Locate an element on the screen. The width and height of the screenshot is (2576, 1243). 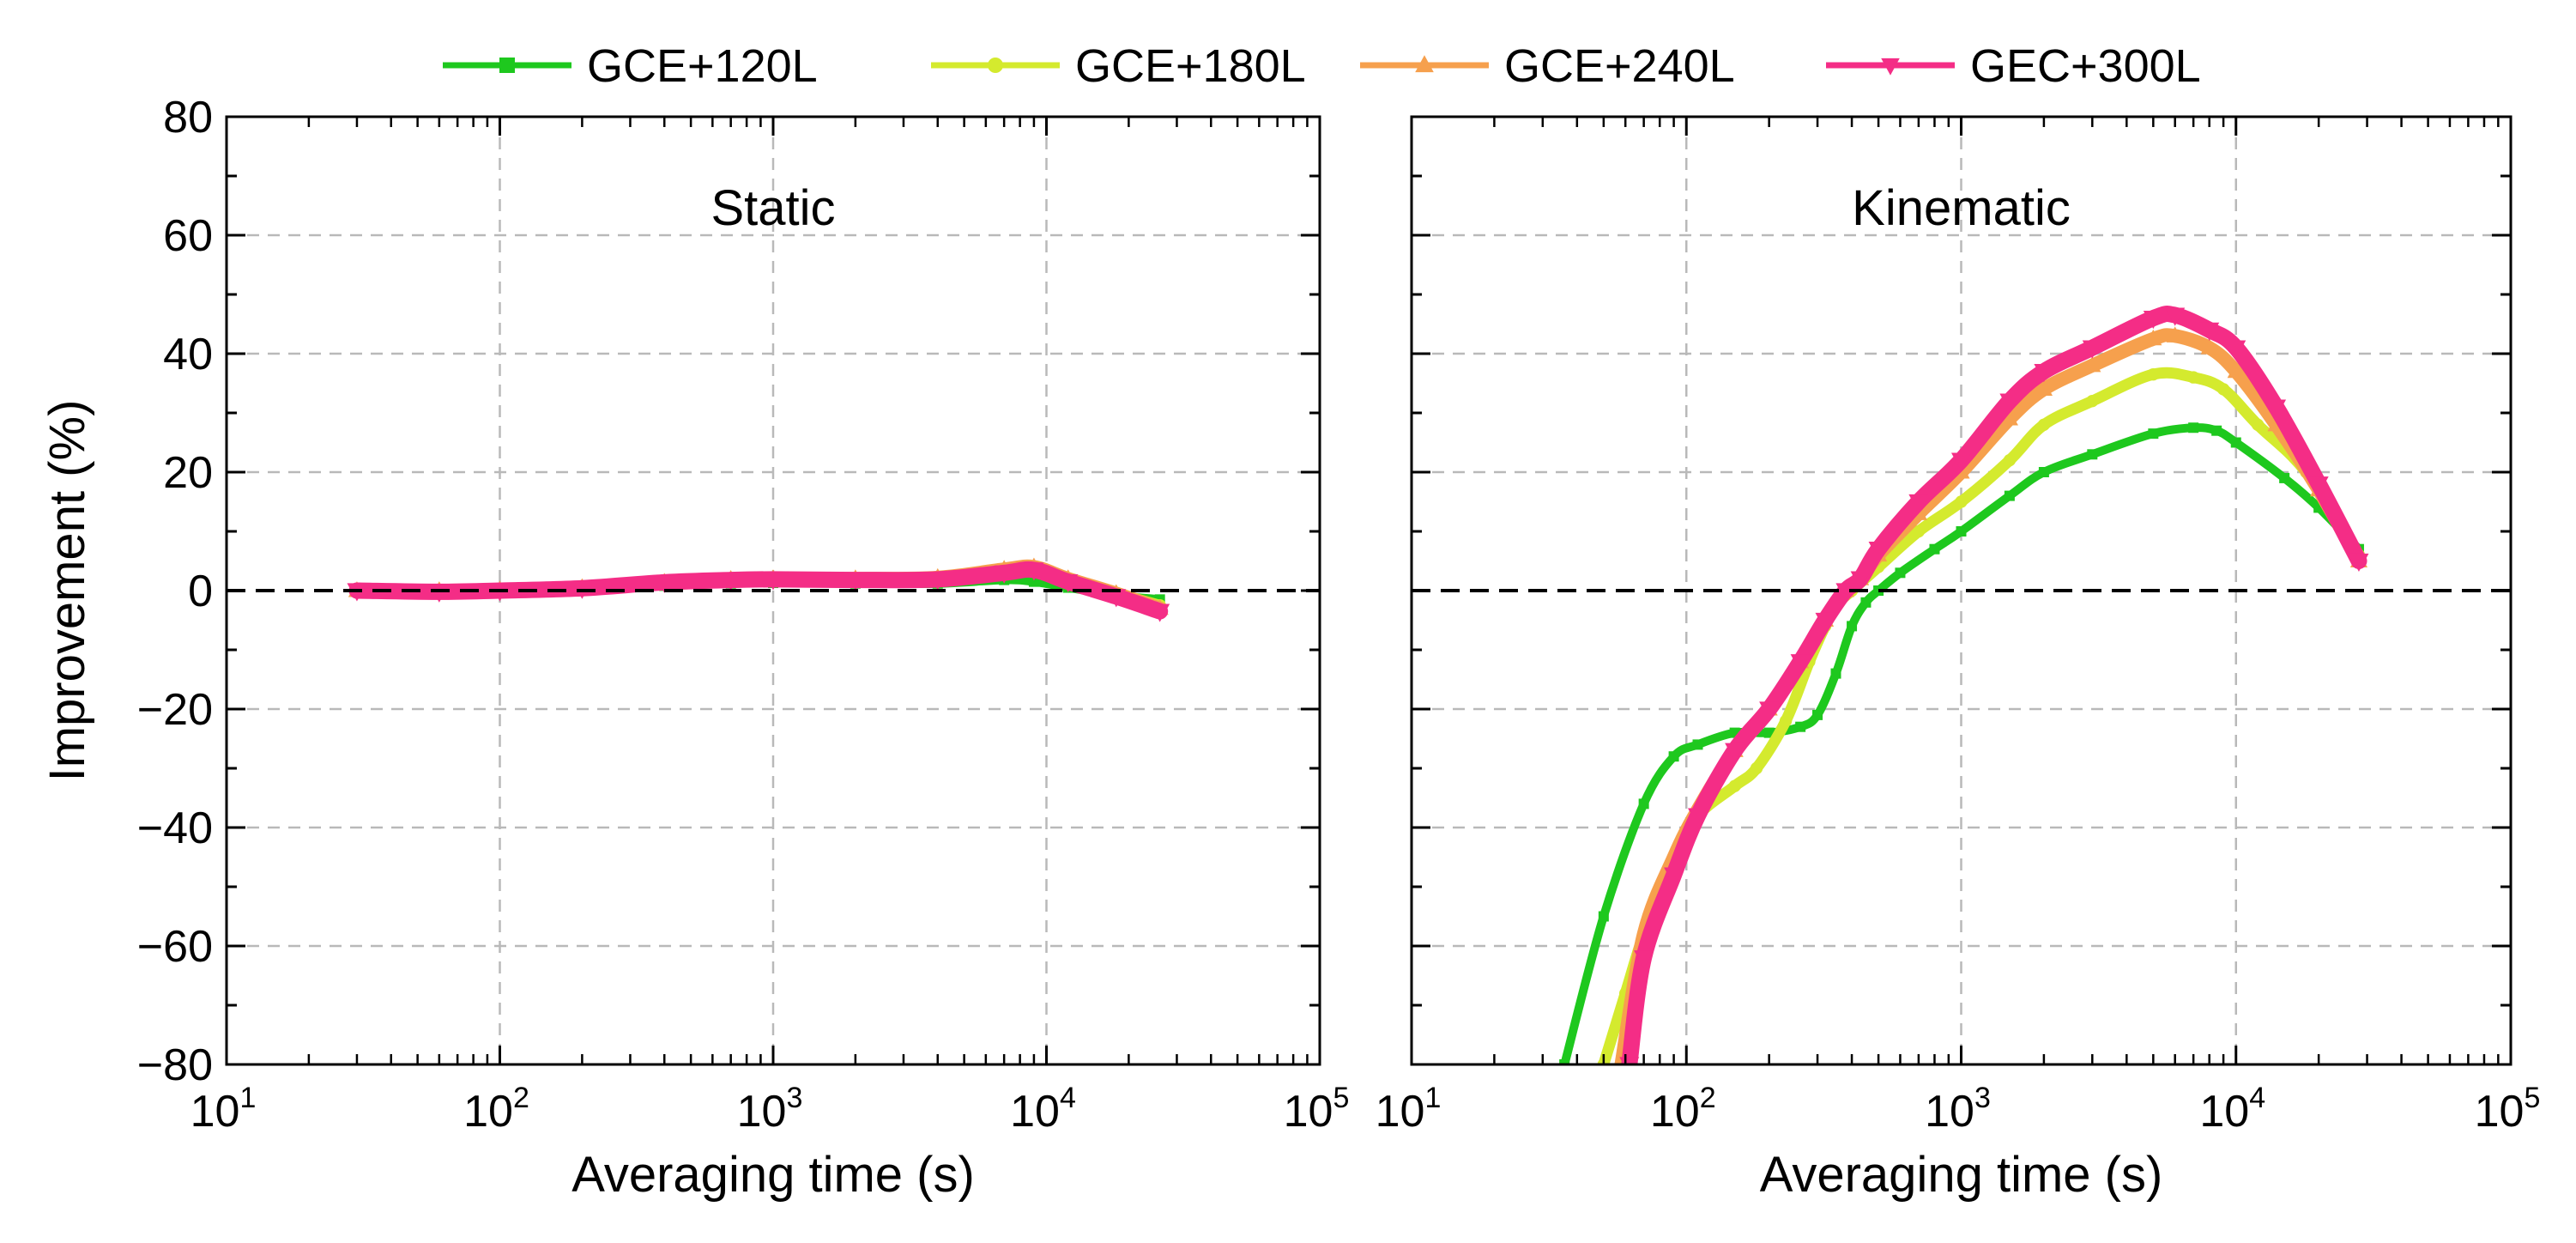
y-tick-label: −40 is located at coordinates (175, 828).